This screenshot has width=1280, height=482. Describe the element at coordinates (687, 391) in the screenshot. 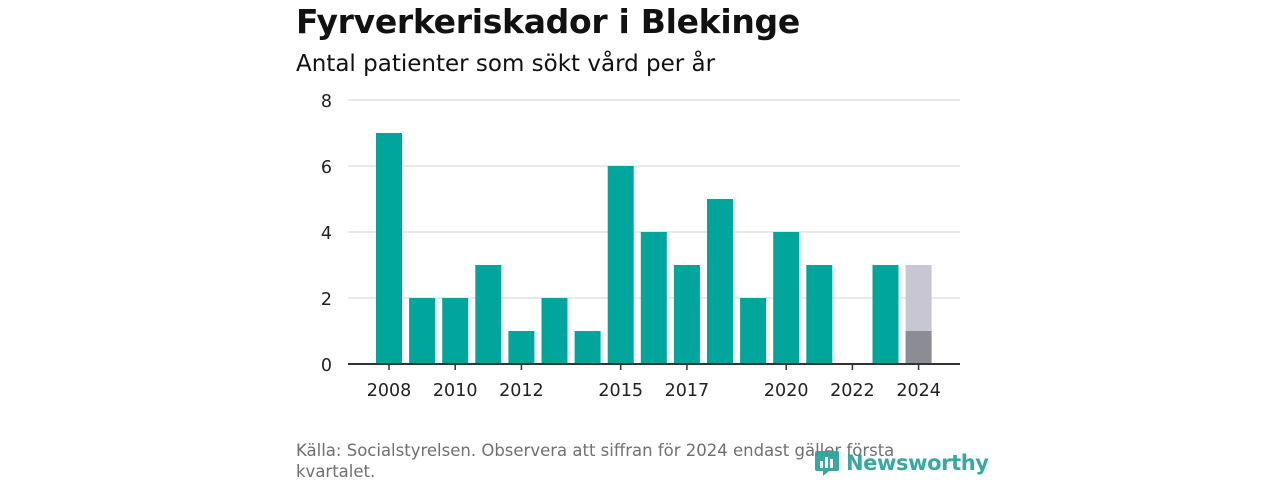

I see `x-tick-label: 2017` at that location.